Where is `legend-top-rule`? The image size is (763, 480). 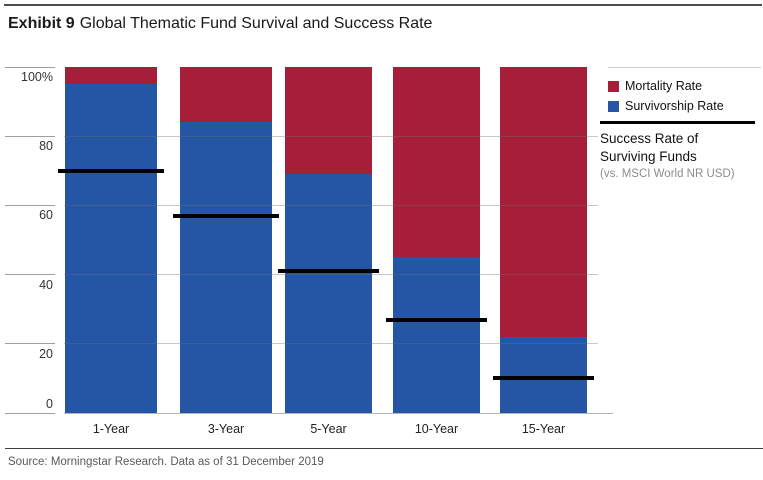 legend-top-rule is located at coordinates (684, 67).